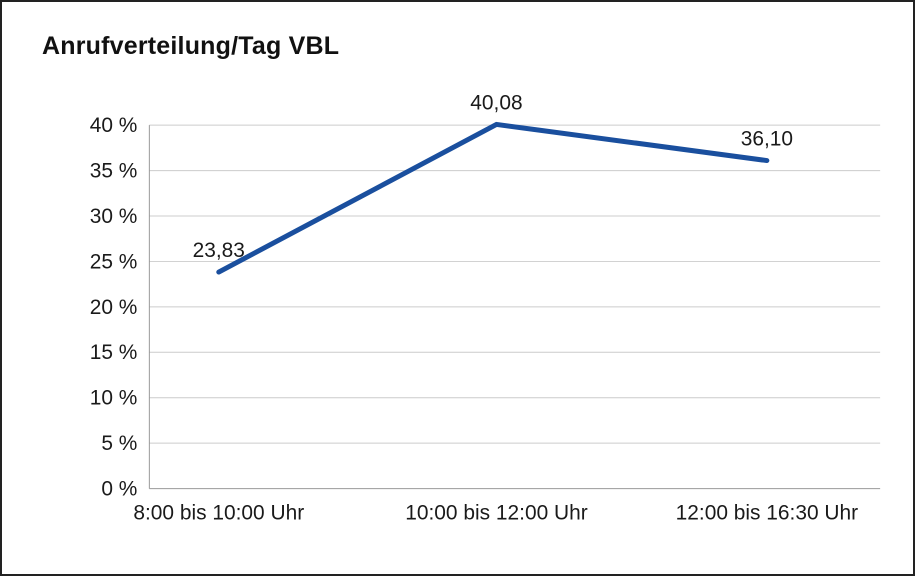 The image size is (915, 576). Describe the element at coordinates (114, 216) in the screenshot. I see `y-tick-label: 30 %` at that location.